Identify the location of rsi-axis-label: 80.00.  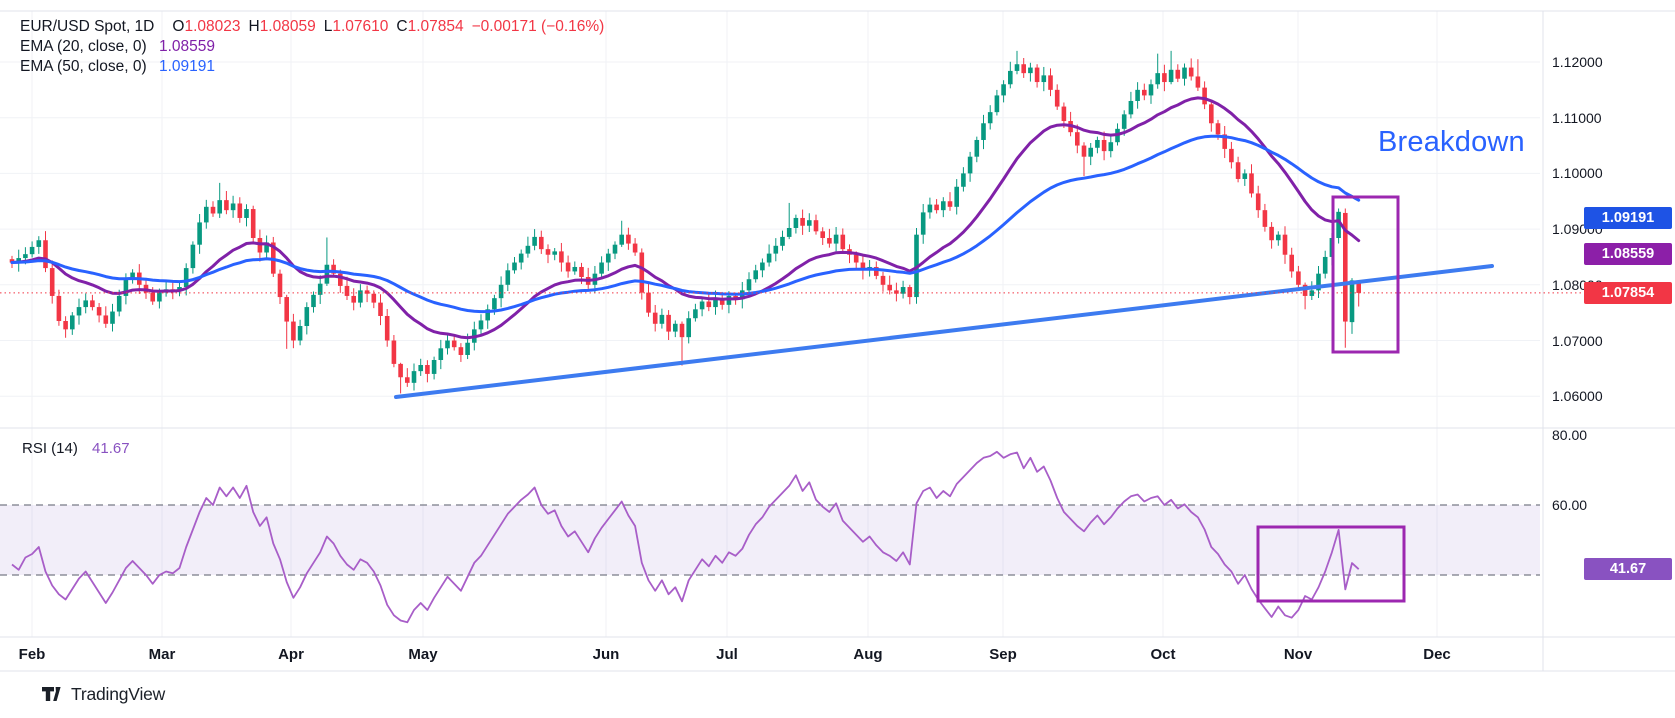
(1570, 435).